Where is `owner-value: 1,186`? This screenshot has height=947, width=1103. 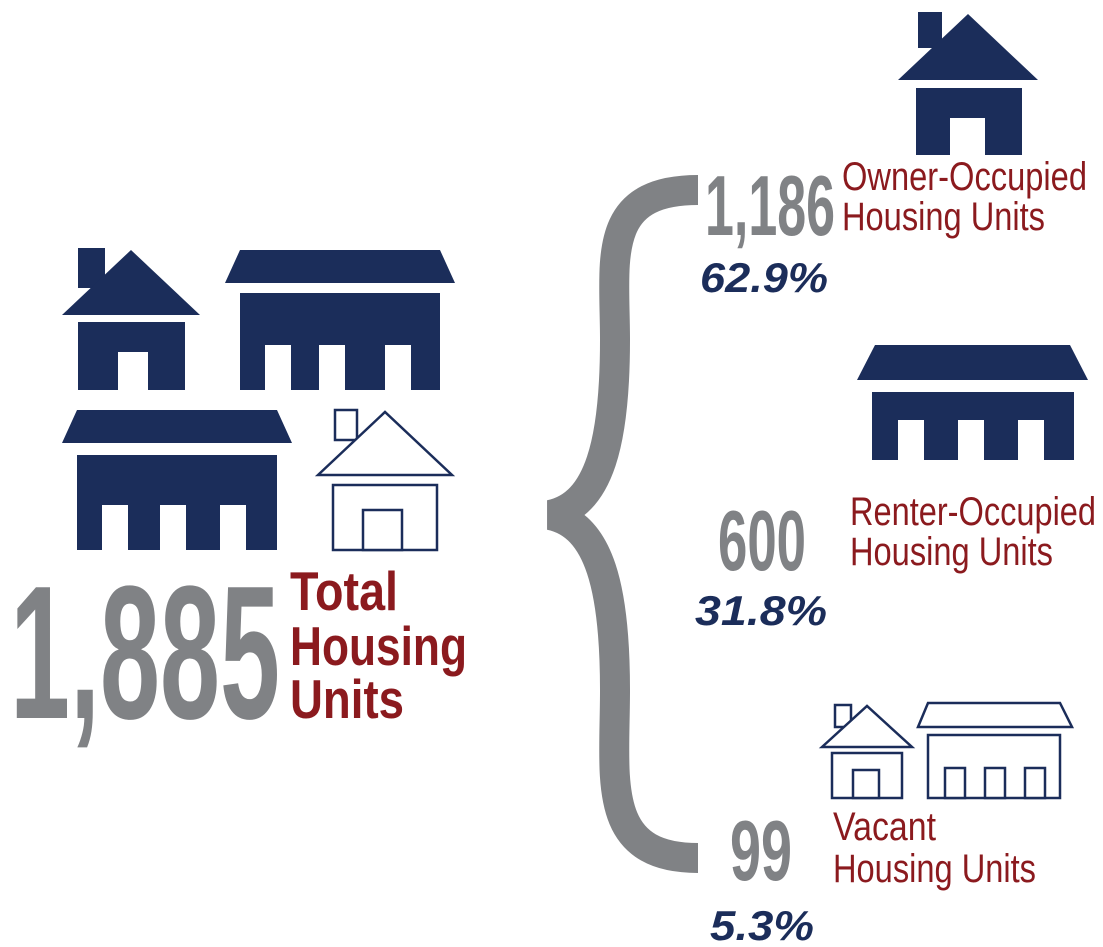
owner-value: 1,186 is located at coordinates (770, 206).